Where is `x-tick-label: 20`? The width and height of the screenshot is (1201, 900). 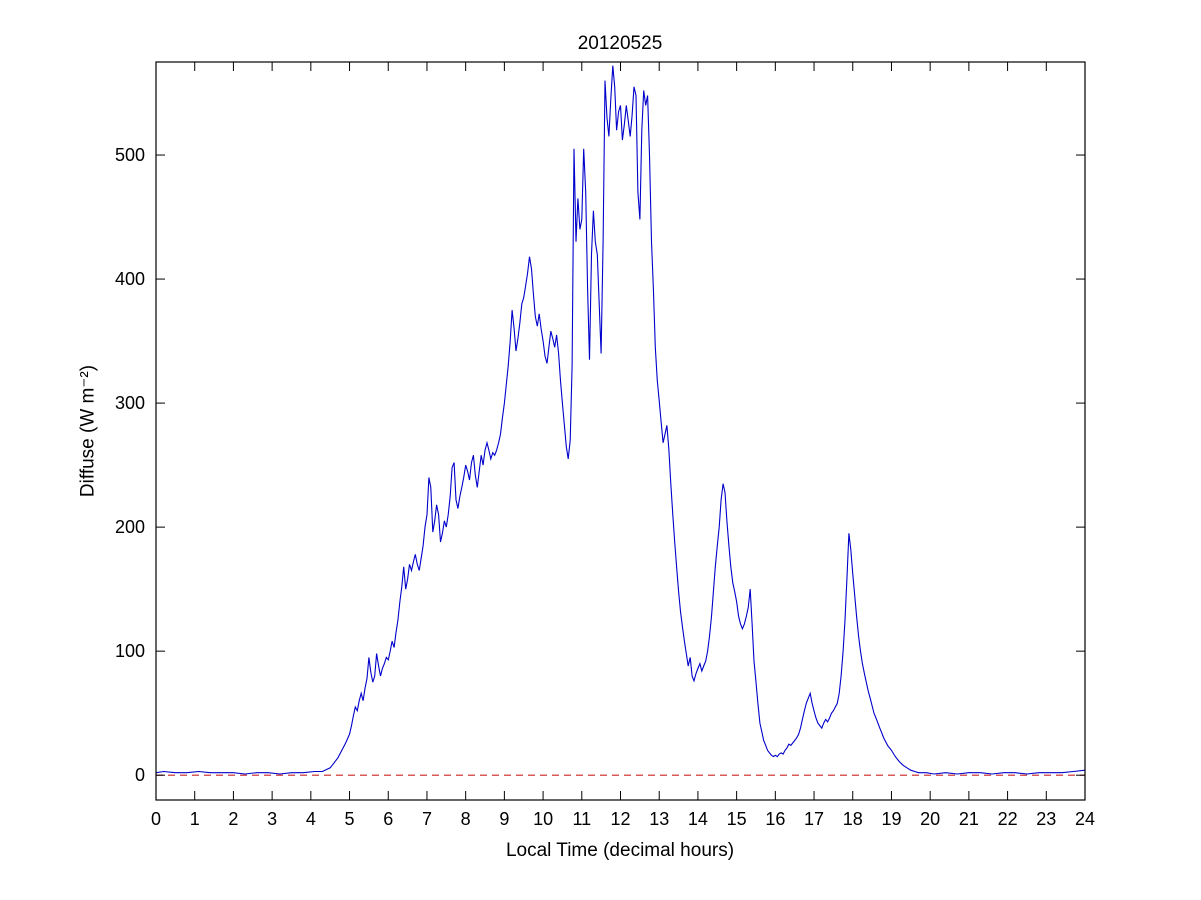 x-tick-label: 20 is located at coordinates (930, 819).